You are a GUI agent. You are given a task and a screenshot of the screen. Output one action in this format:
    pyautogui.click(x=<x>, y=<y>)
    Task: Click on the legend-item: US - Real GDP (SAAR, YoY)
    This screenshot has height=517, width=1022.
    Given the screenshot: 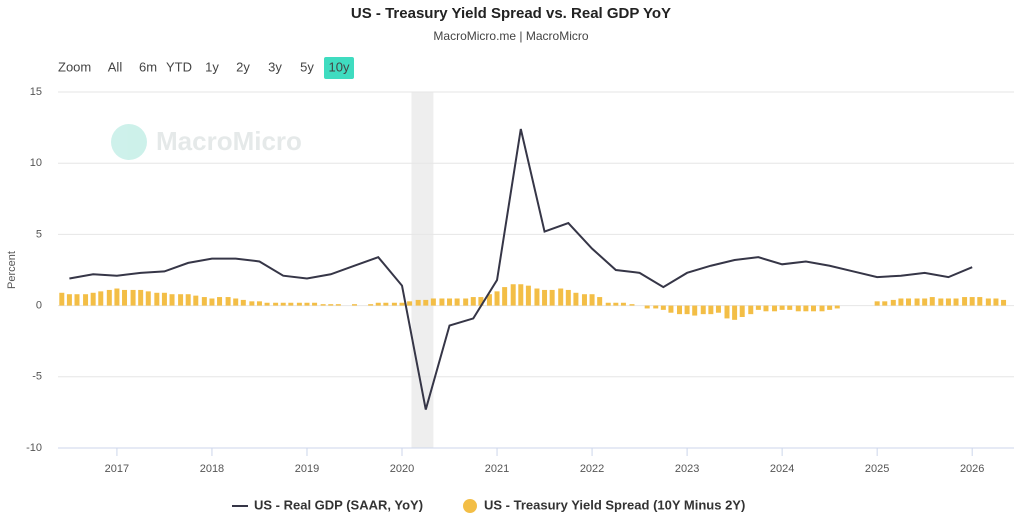 What is the action you would take?
    pyautogui.click(x=327, y=504)
    